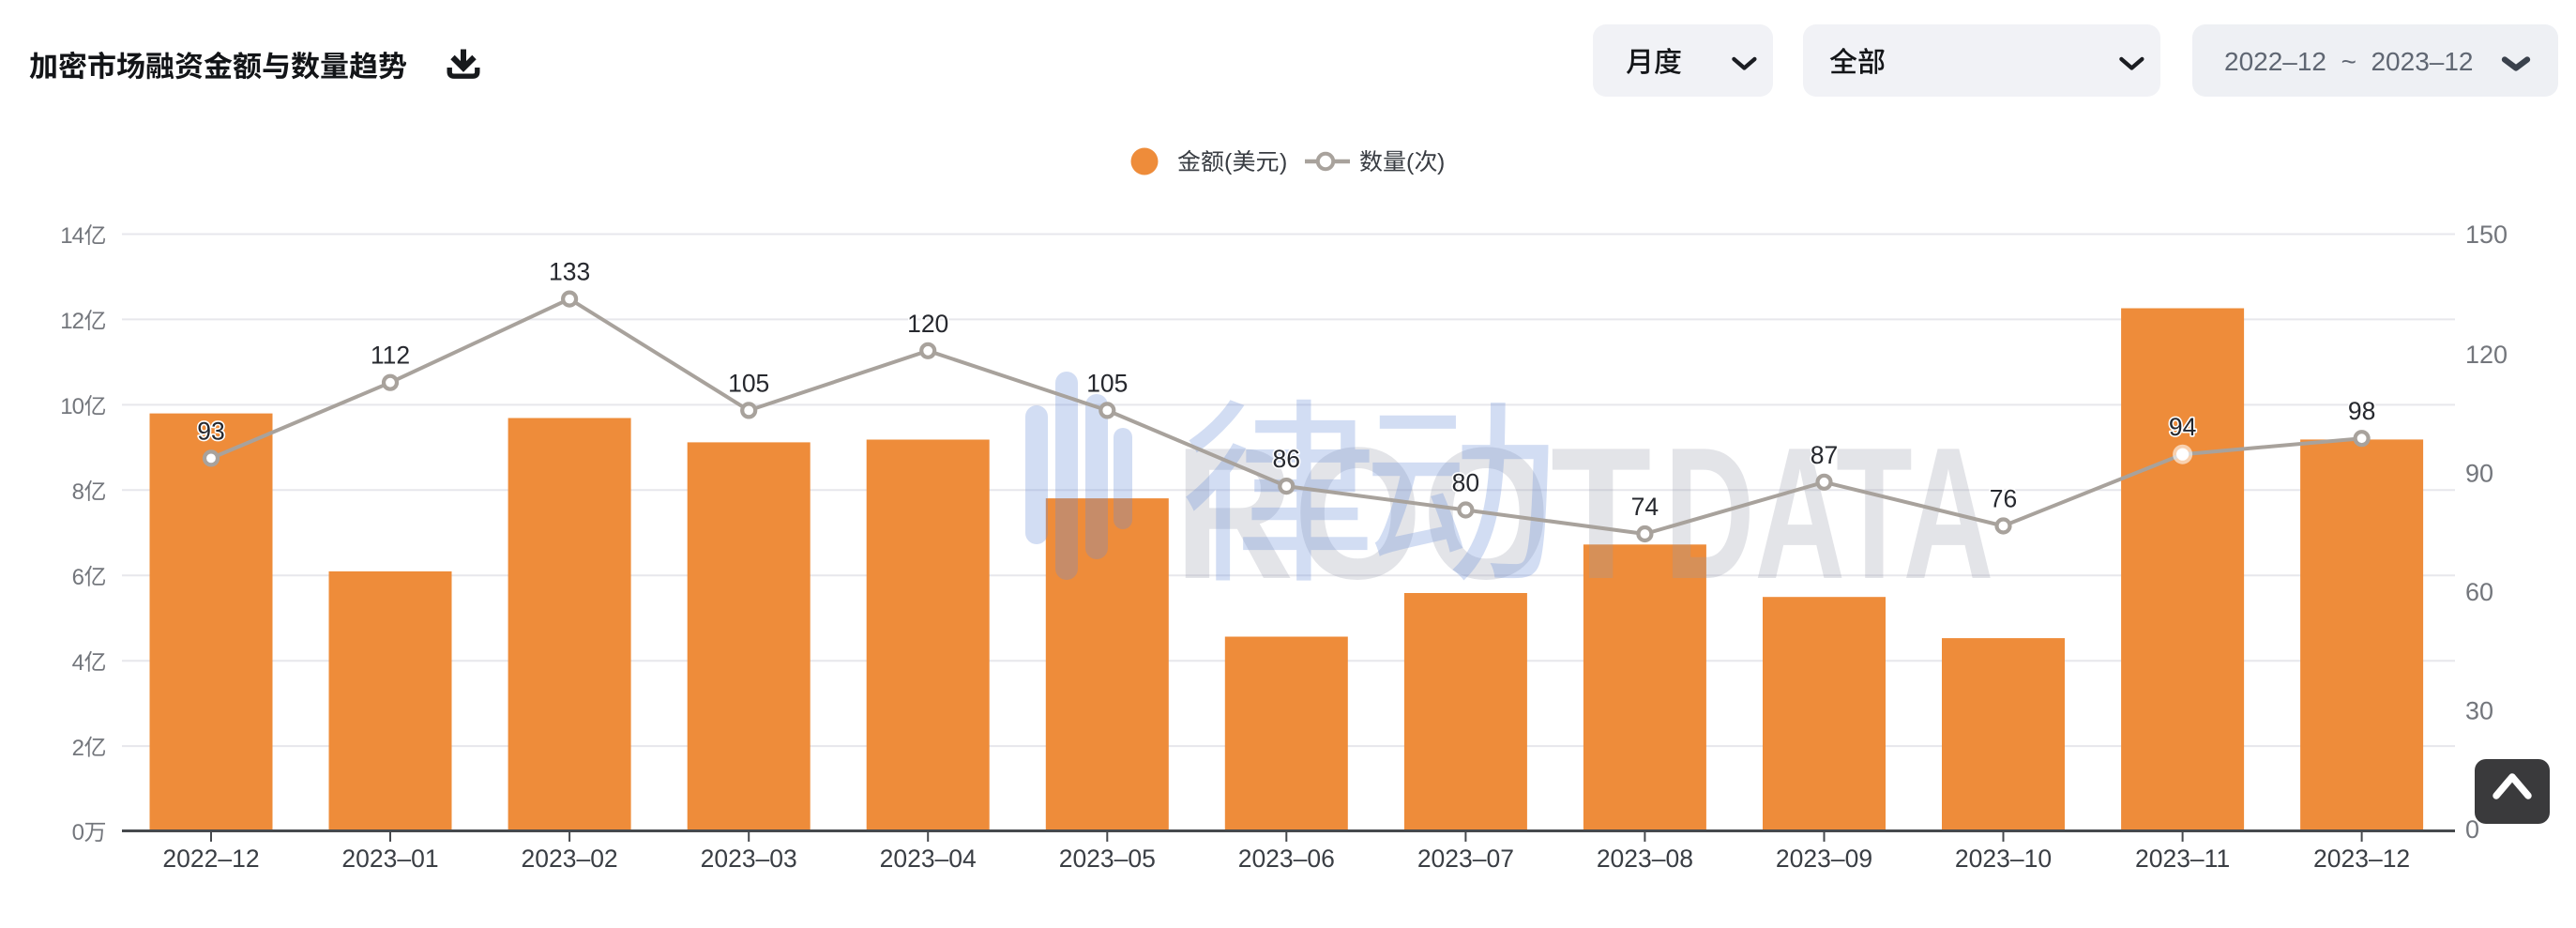  I want to click on svg-text: 2023–12, so click(2361, 858).